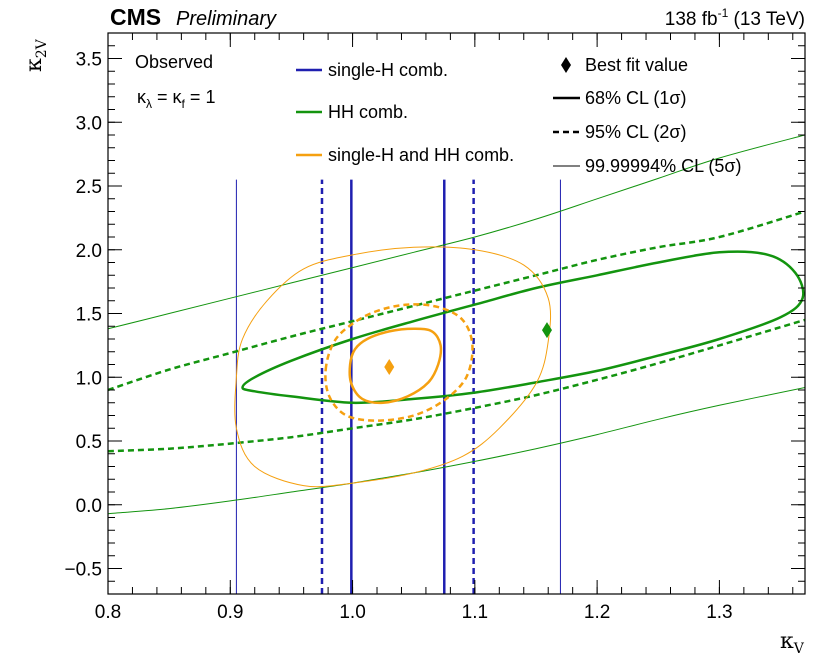 The image size is (830, 665). I want to click on single-h-and-hh-comb-68-cl-curve, so click(395, 366).